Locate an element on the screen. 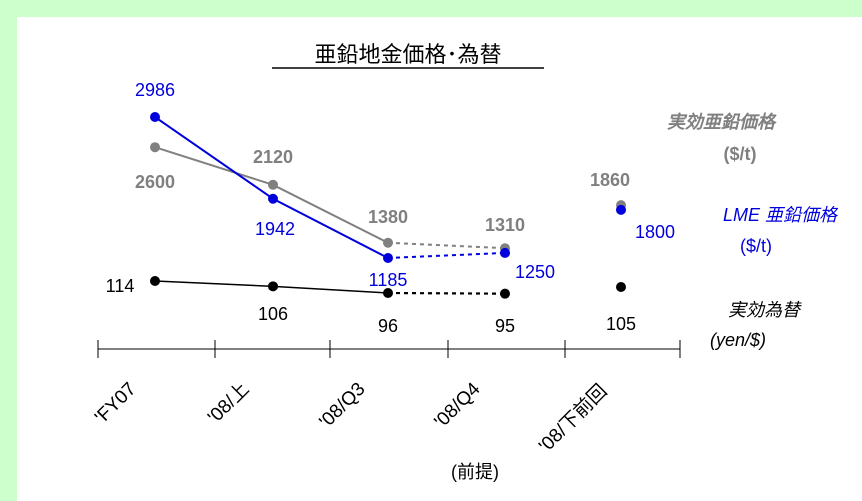  series-unit-zinc-actual: ($/t) is located at coordinates (740, 154).